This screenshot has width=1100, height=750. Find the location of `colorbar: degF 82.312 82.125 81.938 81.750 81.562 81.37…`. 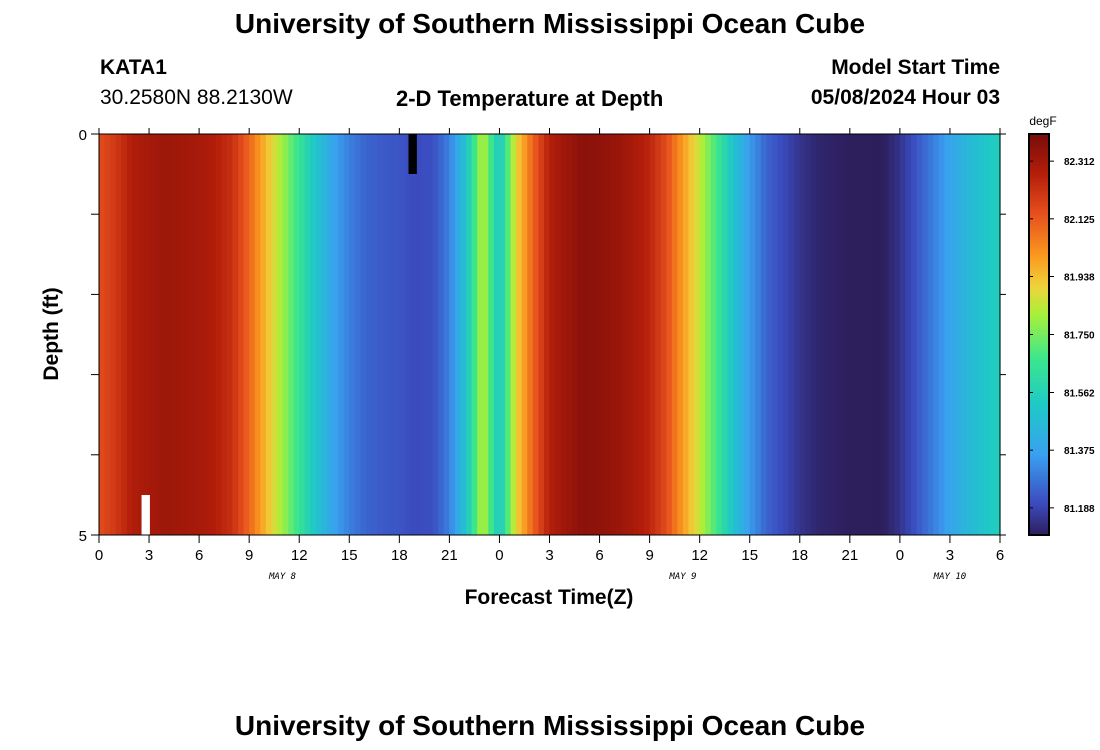

colorbar: degF 82.312 82.125 81.938 81.750 81.562 81.37… is located at coordinates (1061, 325).